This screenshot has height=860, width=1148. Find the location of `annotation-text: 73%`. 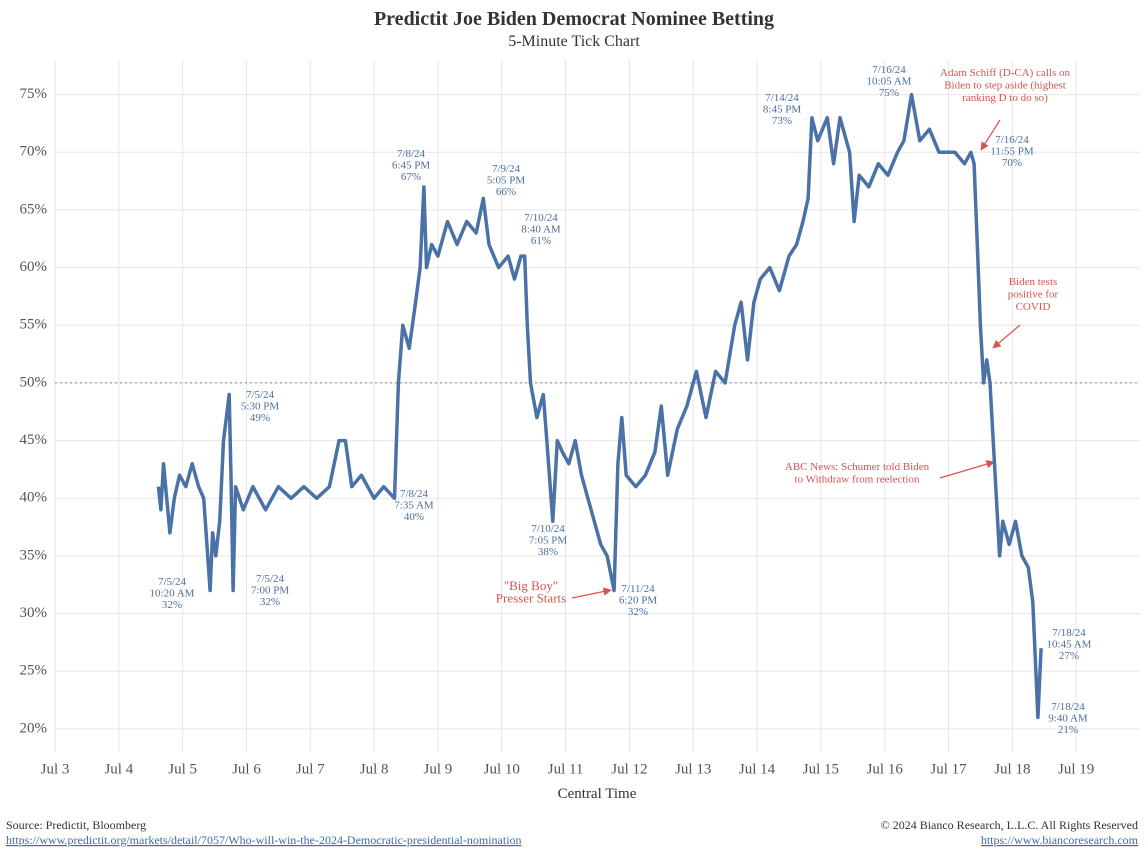

annotation-text: 73% is located at coordinates (782, 121).